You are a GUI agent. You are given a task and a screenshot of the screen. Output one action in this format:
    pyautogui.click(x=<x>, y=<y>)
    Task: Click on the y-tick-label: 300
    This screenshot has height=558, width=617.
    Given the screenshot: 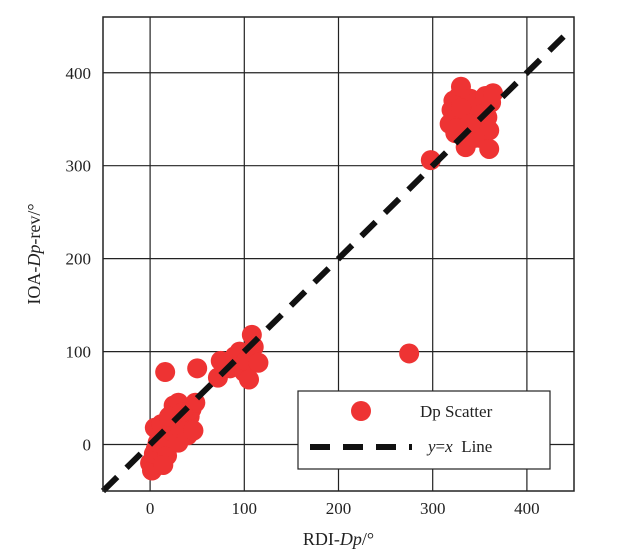 What is the action you would take?
    pyautogui.click(x=79, y=166)
    